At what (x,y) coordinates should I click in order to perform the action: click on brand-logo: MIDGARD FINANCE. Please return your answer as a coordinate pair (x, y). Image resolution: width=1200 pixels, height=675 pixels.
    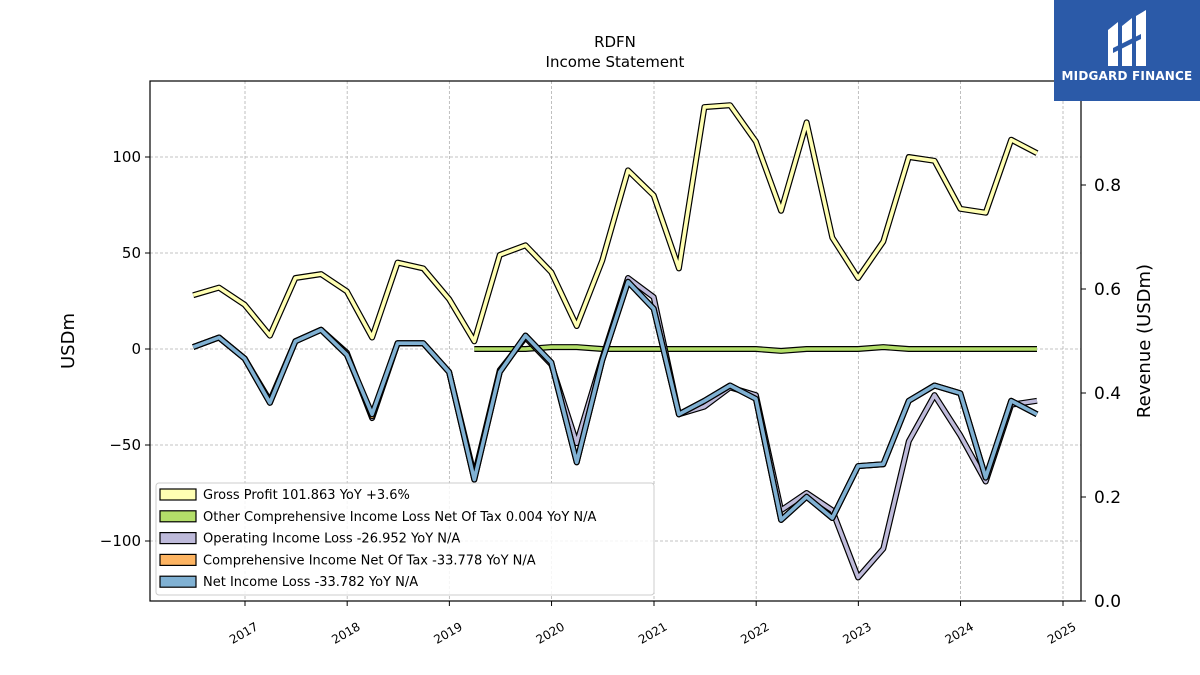
    Looking at the image, I should click on (1127, 50).